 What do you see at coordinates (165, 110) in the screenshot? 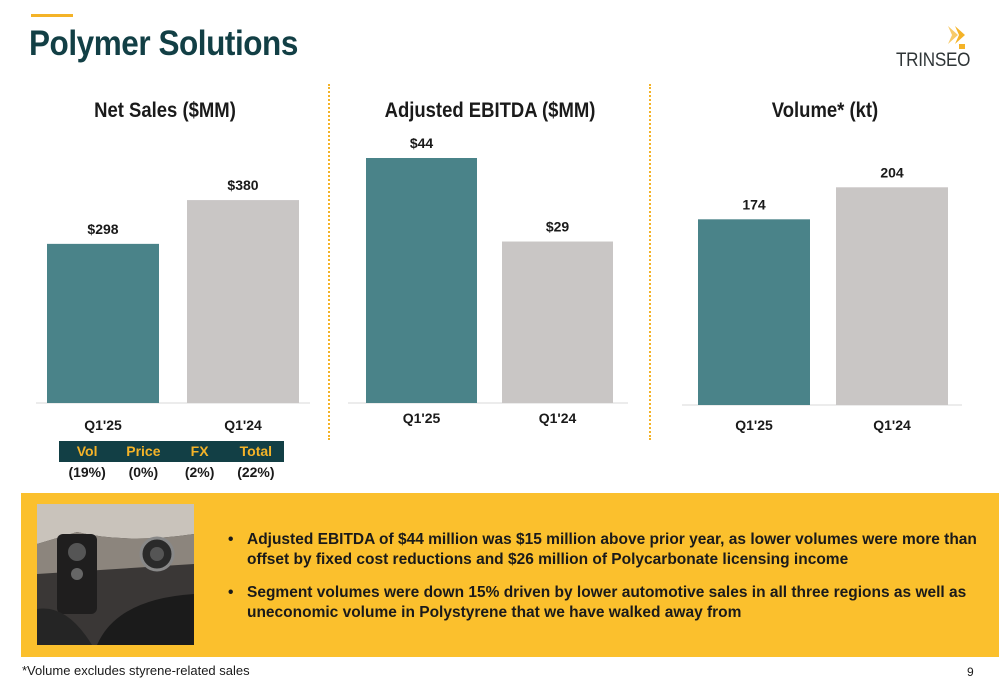
I see `net-sales-chart-title: Net Sales ($MM)` at bounding box center [165, 110].